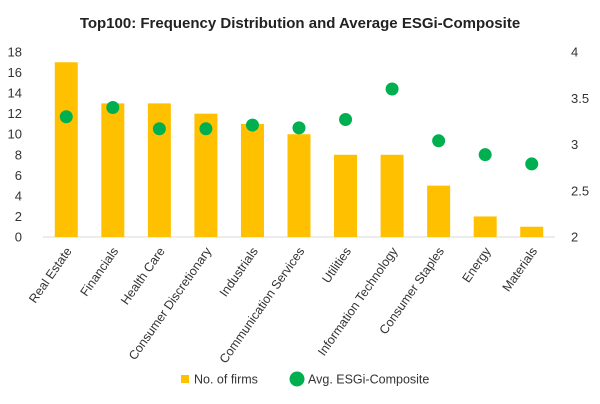 Image resolution: width=600 pixels, height=404 pixels. What do you see at coordinates (476, 264) in the screenshot?
I see `category-label: Energy` at bounding box center [476, 264].